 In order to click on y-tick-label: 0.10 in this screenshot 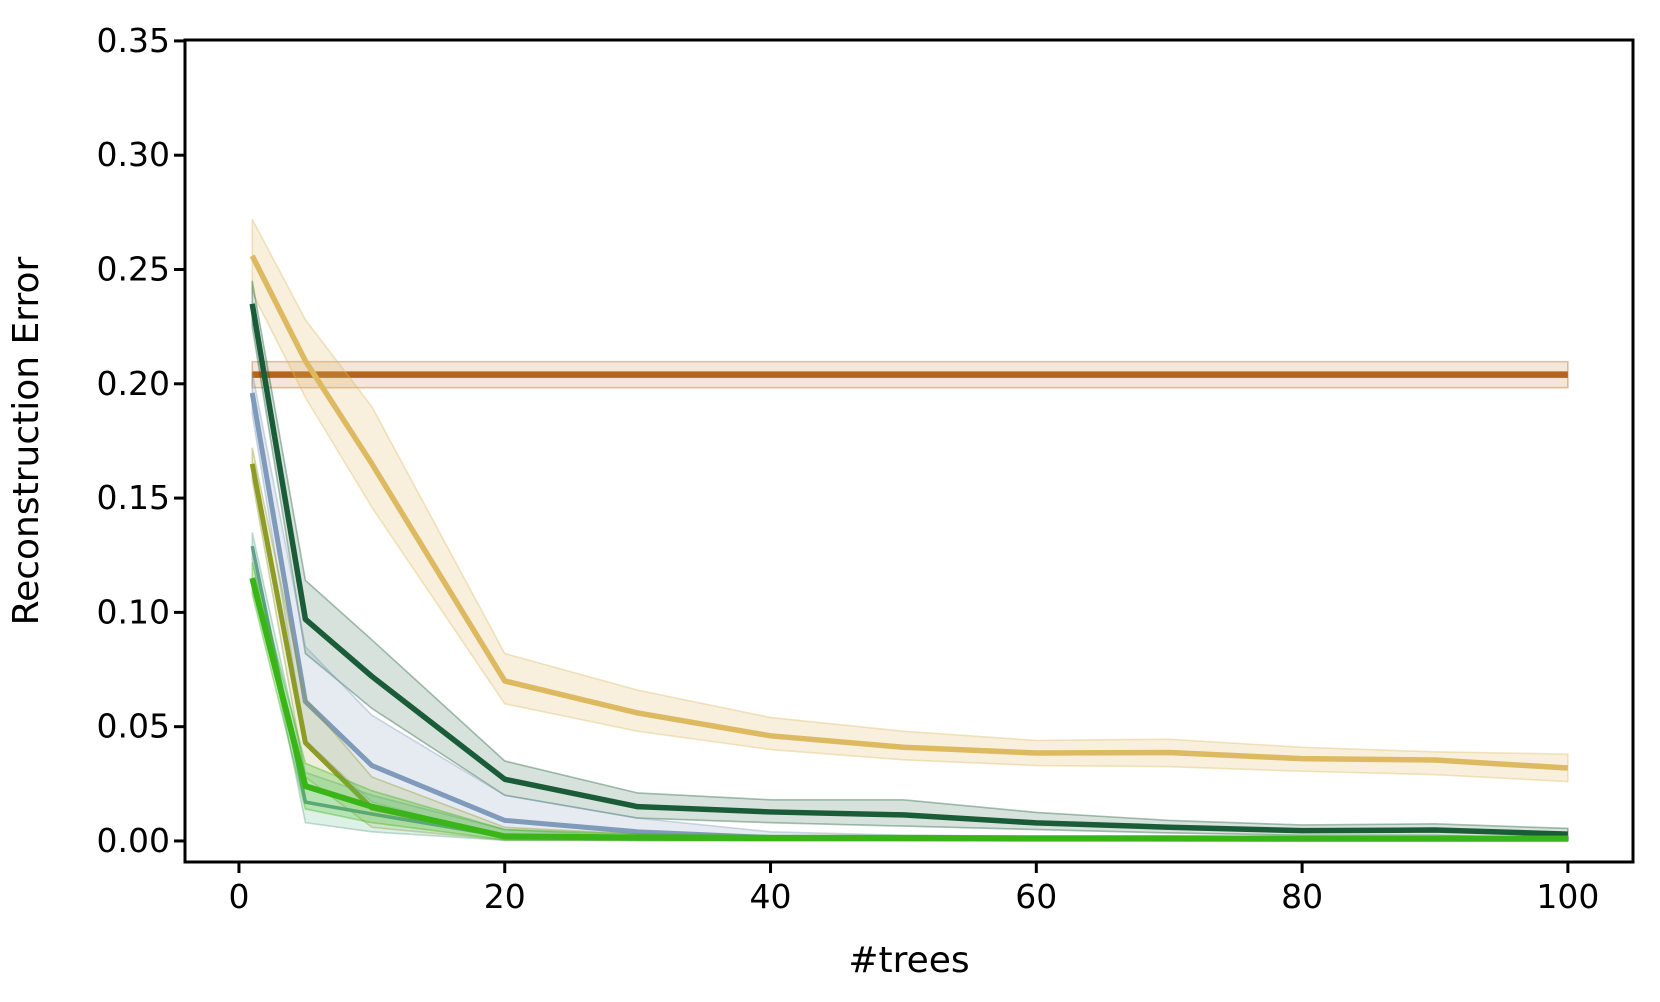, I will do `click(133, 611)`.